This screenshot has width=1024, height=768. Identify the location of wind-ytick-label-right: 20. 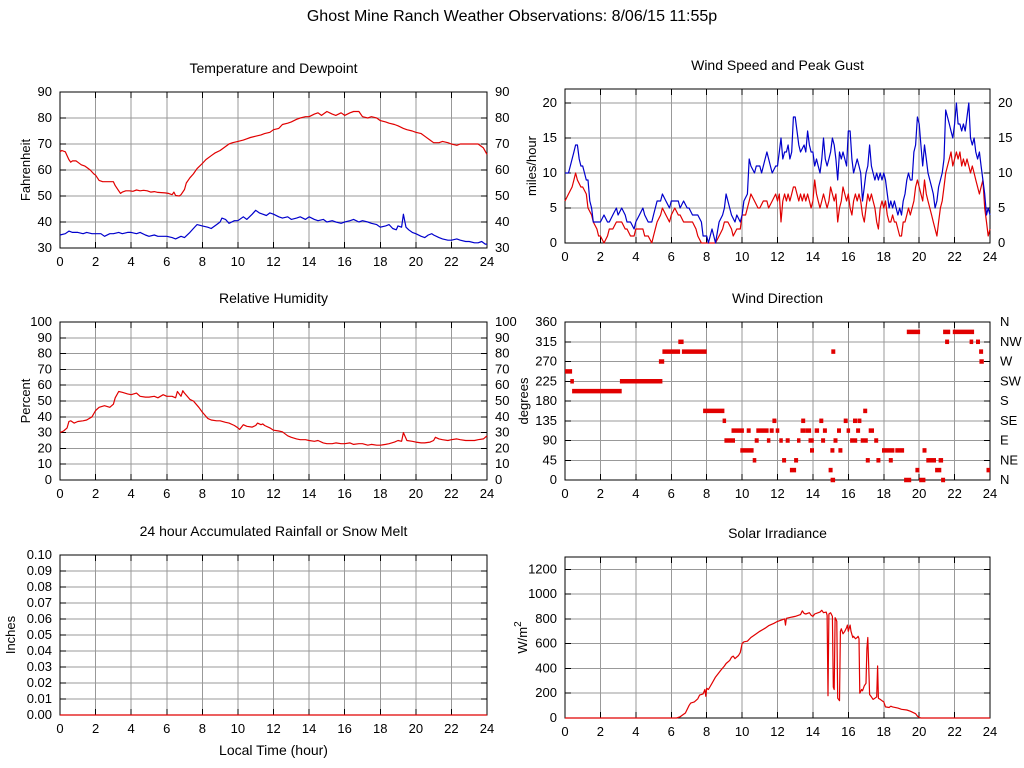
(1005, 102).